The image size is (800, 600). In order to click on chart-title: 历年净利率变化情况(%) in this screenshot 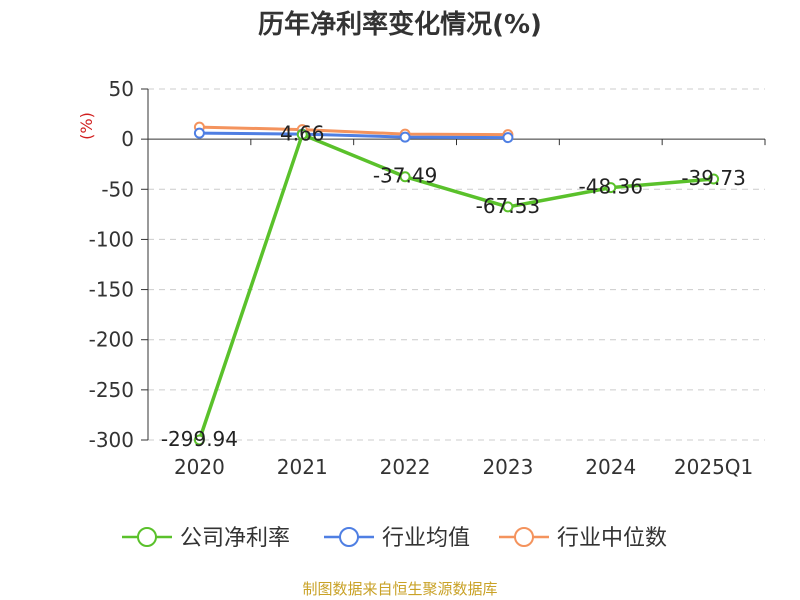, I will do `click(400, 24)`.